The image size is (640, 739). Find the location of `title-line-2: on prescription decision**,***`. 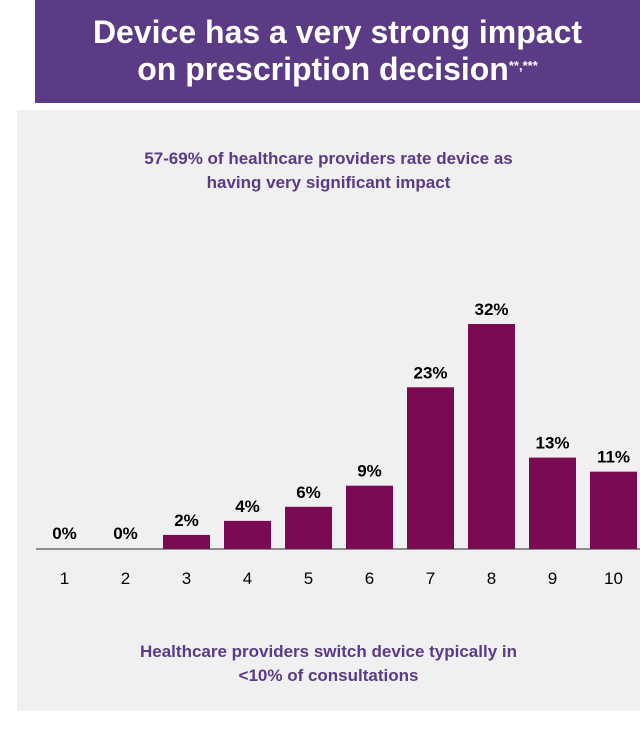

title-line-2: on prescription decision**,*** is located at coordinates (337, 69).